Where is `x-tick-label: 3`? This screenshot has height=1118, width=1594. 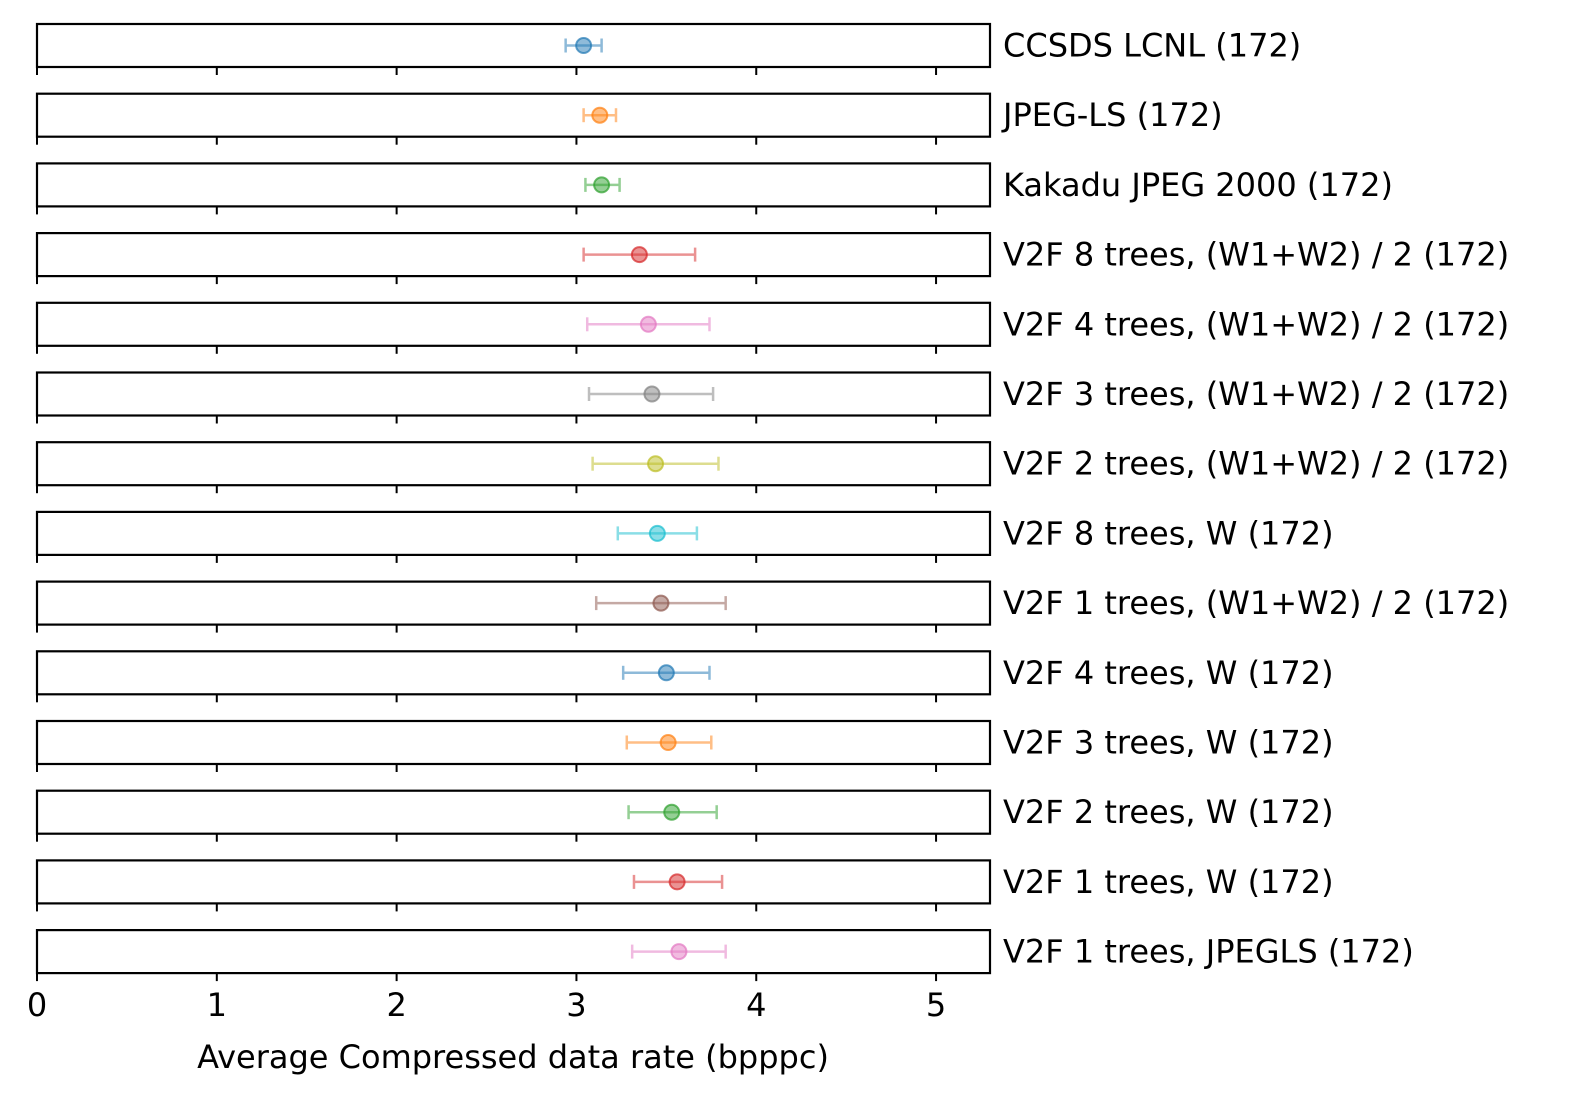 x-tick-label: 3 is located at coordinates (576, 1005).